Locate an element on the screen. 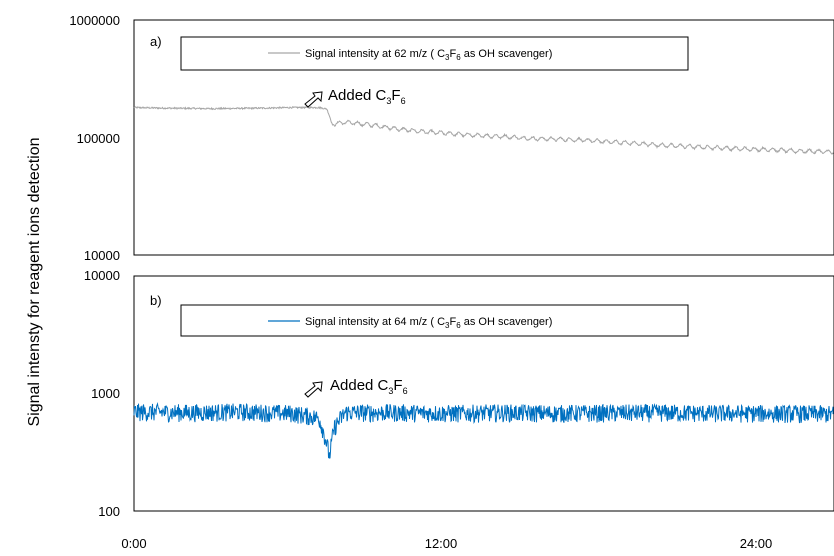 This screenshot has height=556, width=834. x-tick-label: 0:00 is located at coordinates (133, 543).